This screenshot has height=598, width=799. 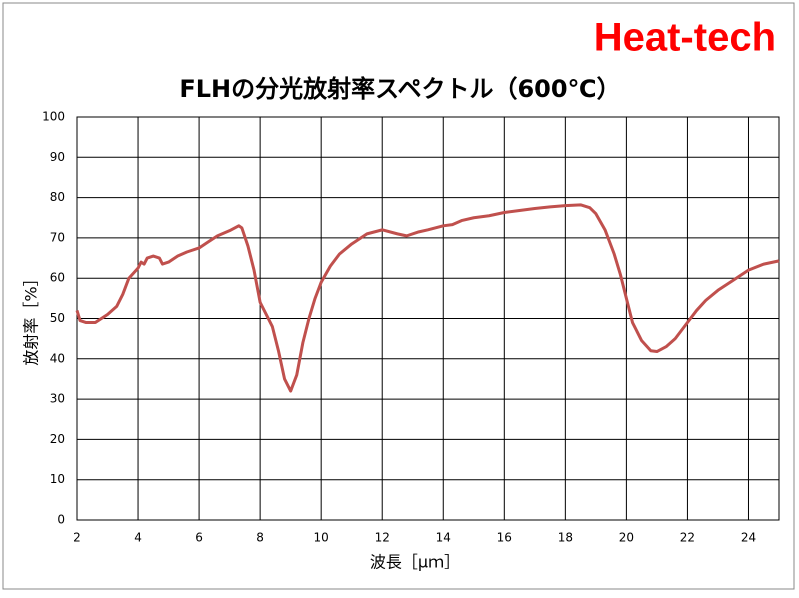 I want to click on x-tick-label: 22, so click(x=687, y=538).